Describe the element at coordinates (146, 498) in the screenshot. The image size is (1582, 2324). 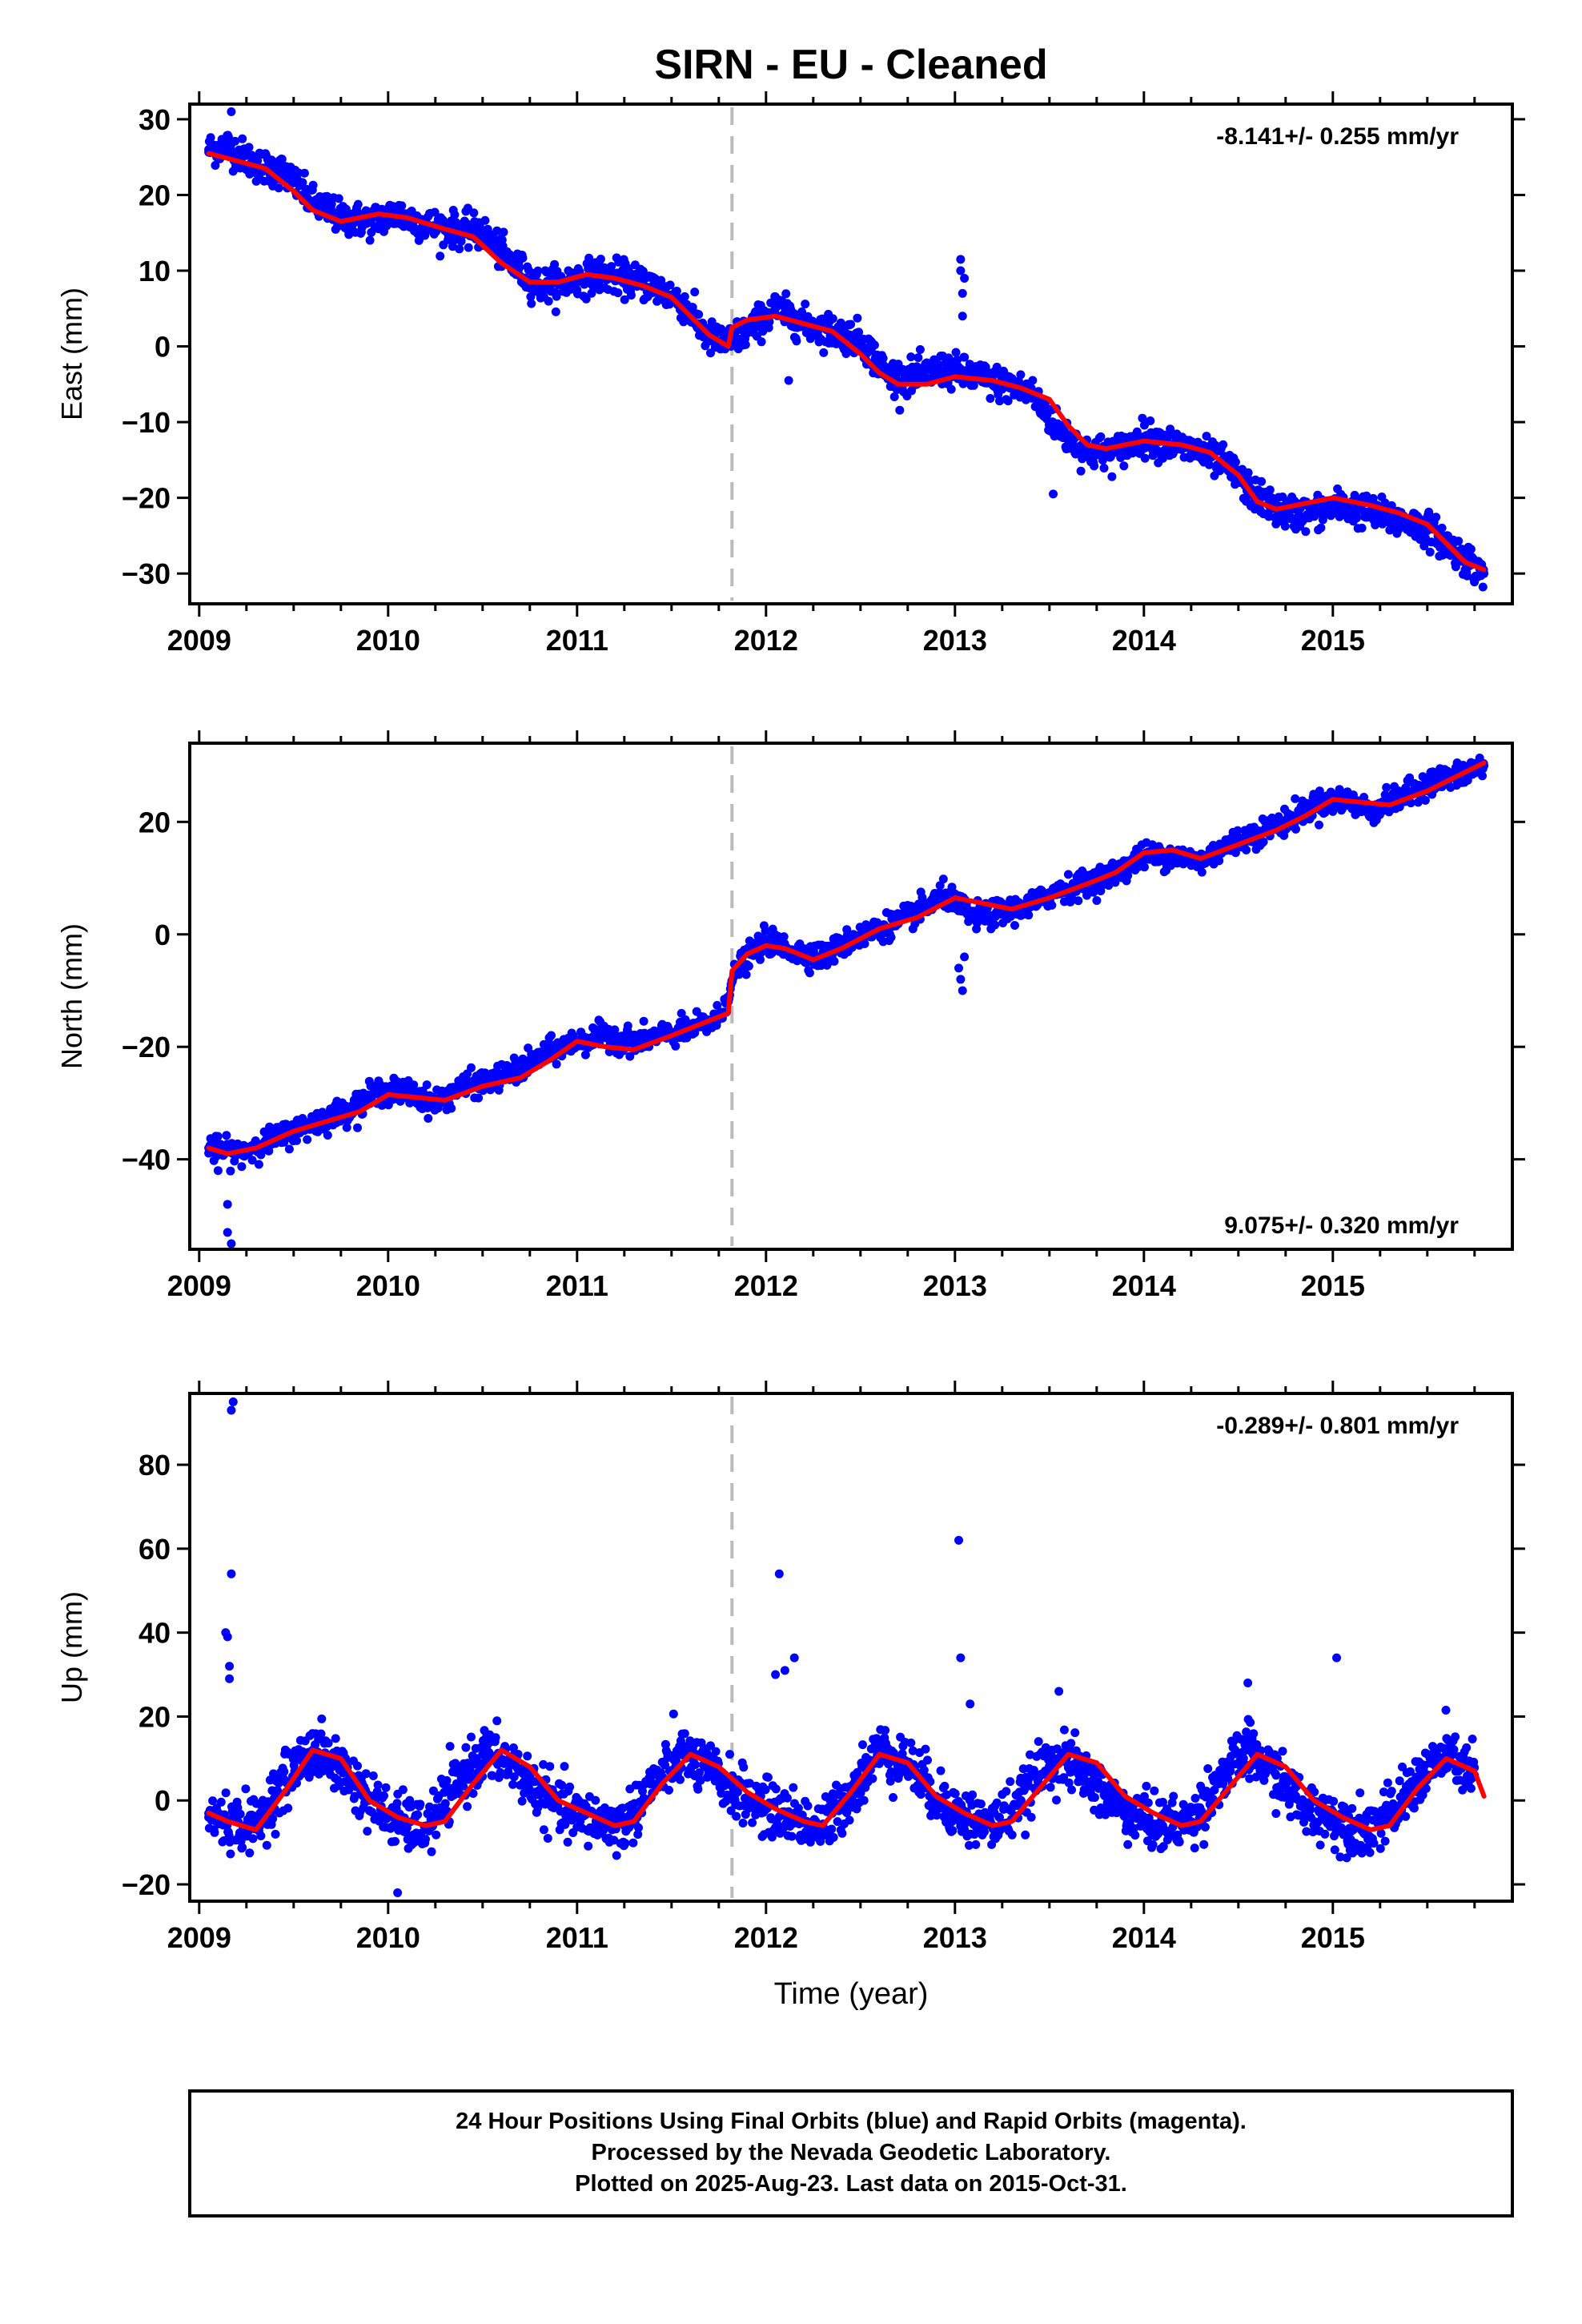
I see `y-tick-label: −20` at that location.